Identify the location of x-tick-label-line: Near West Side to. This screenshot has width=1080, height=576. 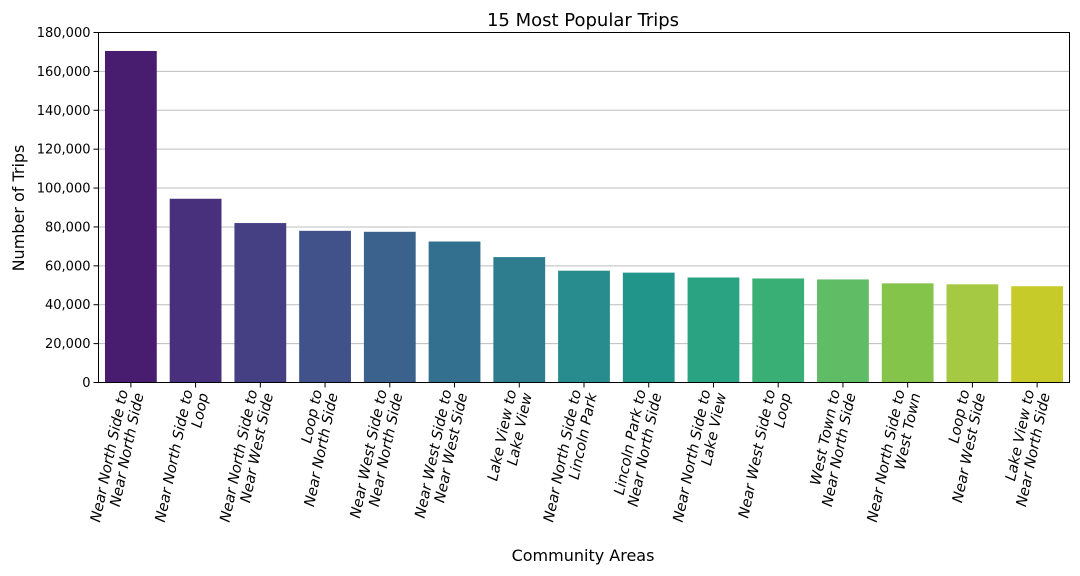
(757, 453).